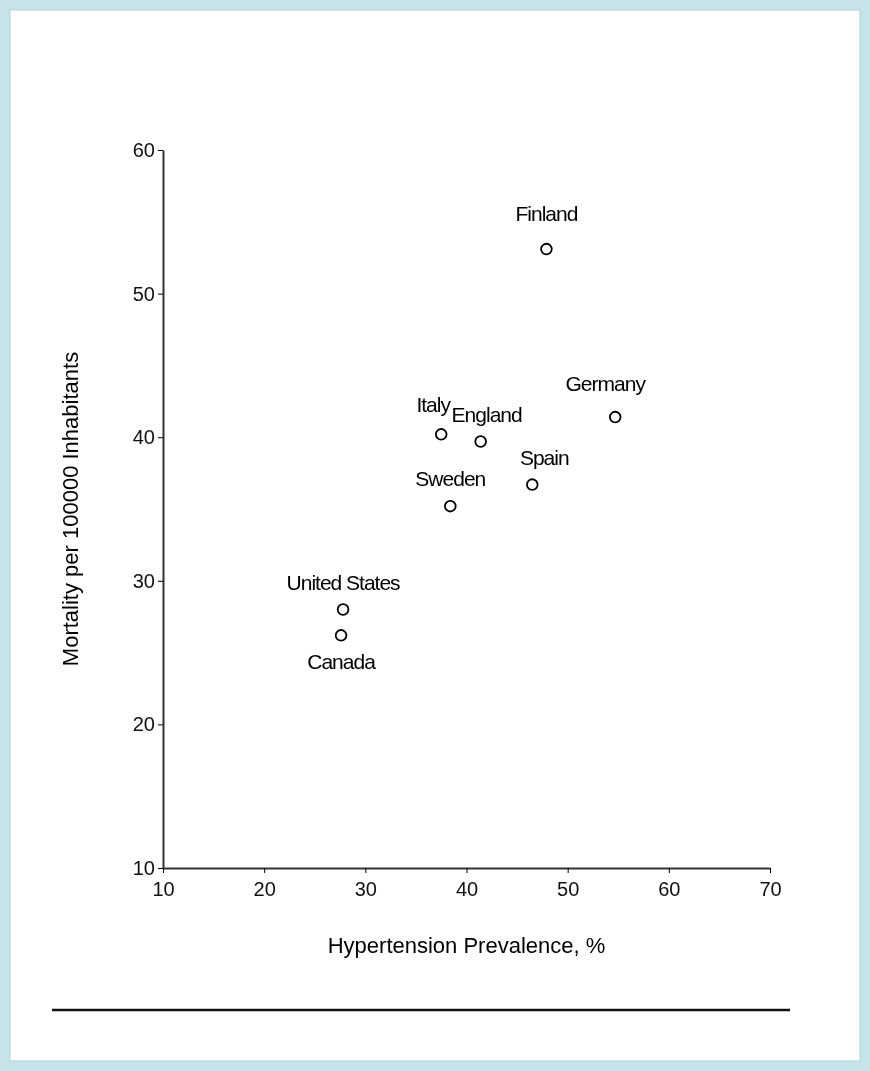  What do you see at coordinates (365, 889) in the screenshot?
I see `x-tick-label: 30` at bounding box center [365, 889].